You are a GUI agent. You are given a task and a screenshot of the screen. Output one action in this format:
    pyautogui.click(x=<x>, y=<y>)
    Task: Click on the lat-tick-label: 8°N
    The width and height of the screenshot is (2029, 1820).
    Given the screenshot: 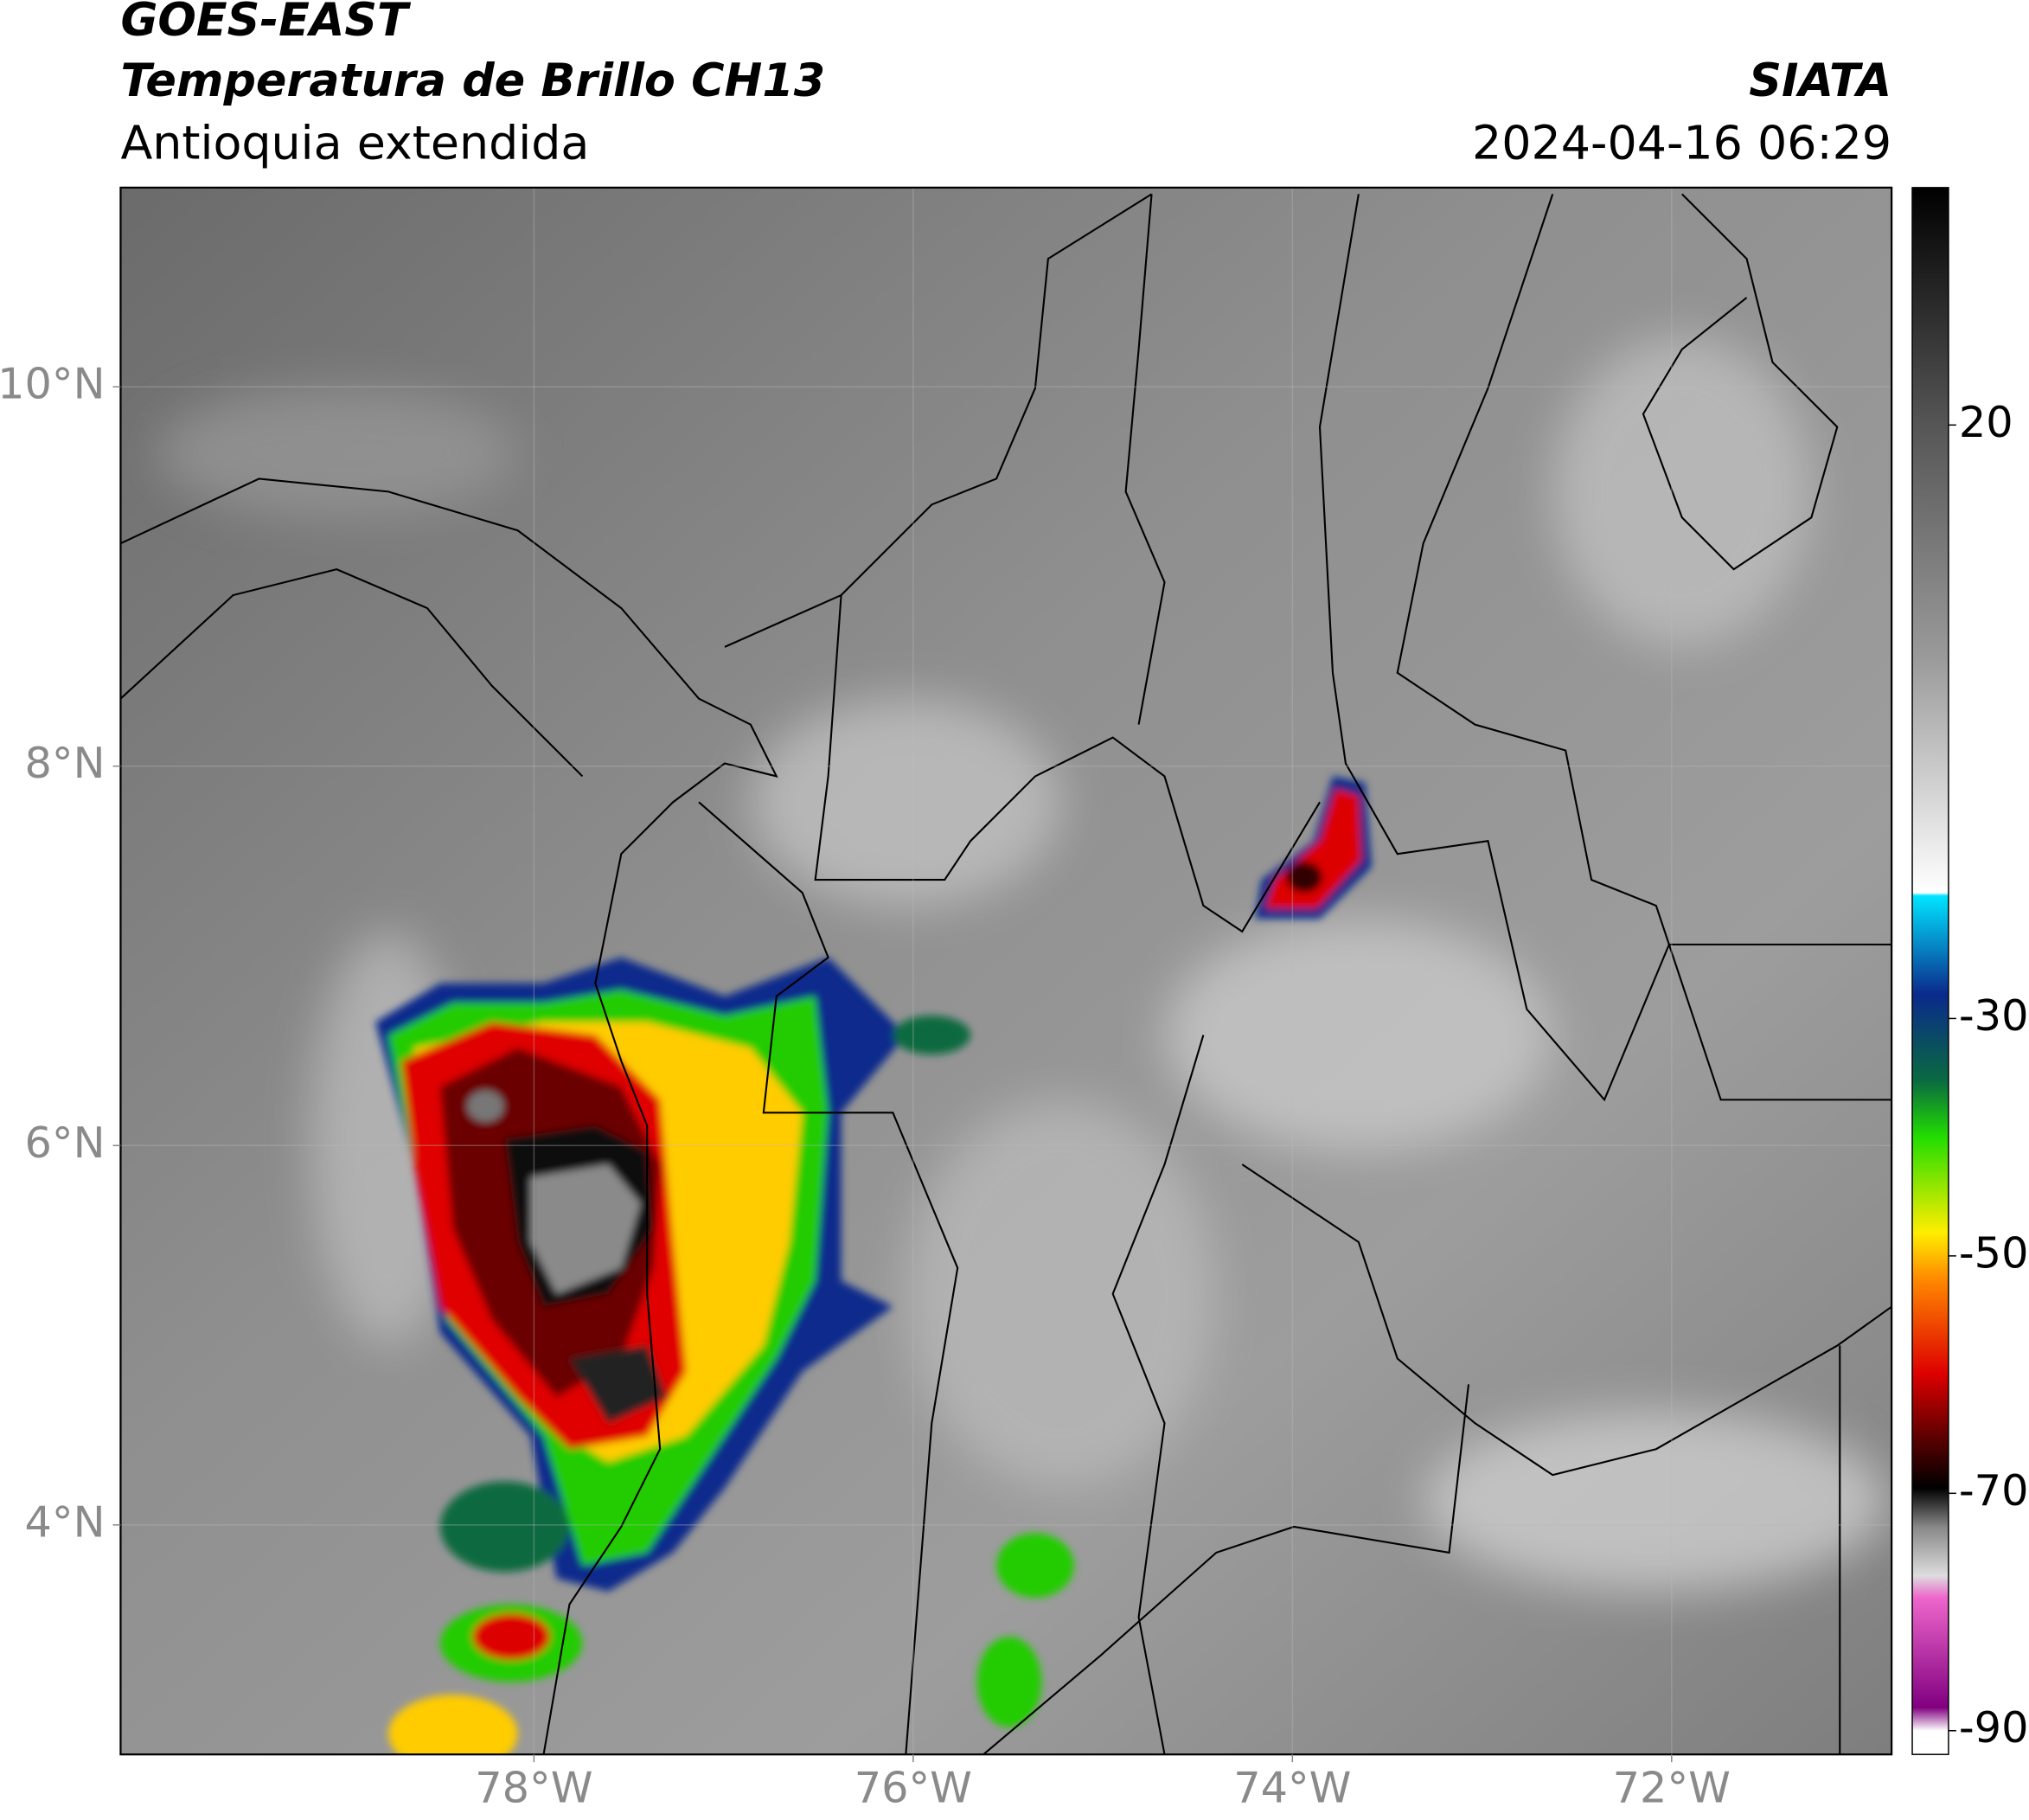 What is the action you would take?
    pyautogui.click(x=65, y=763)
    